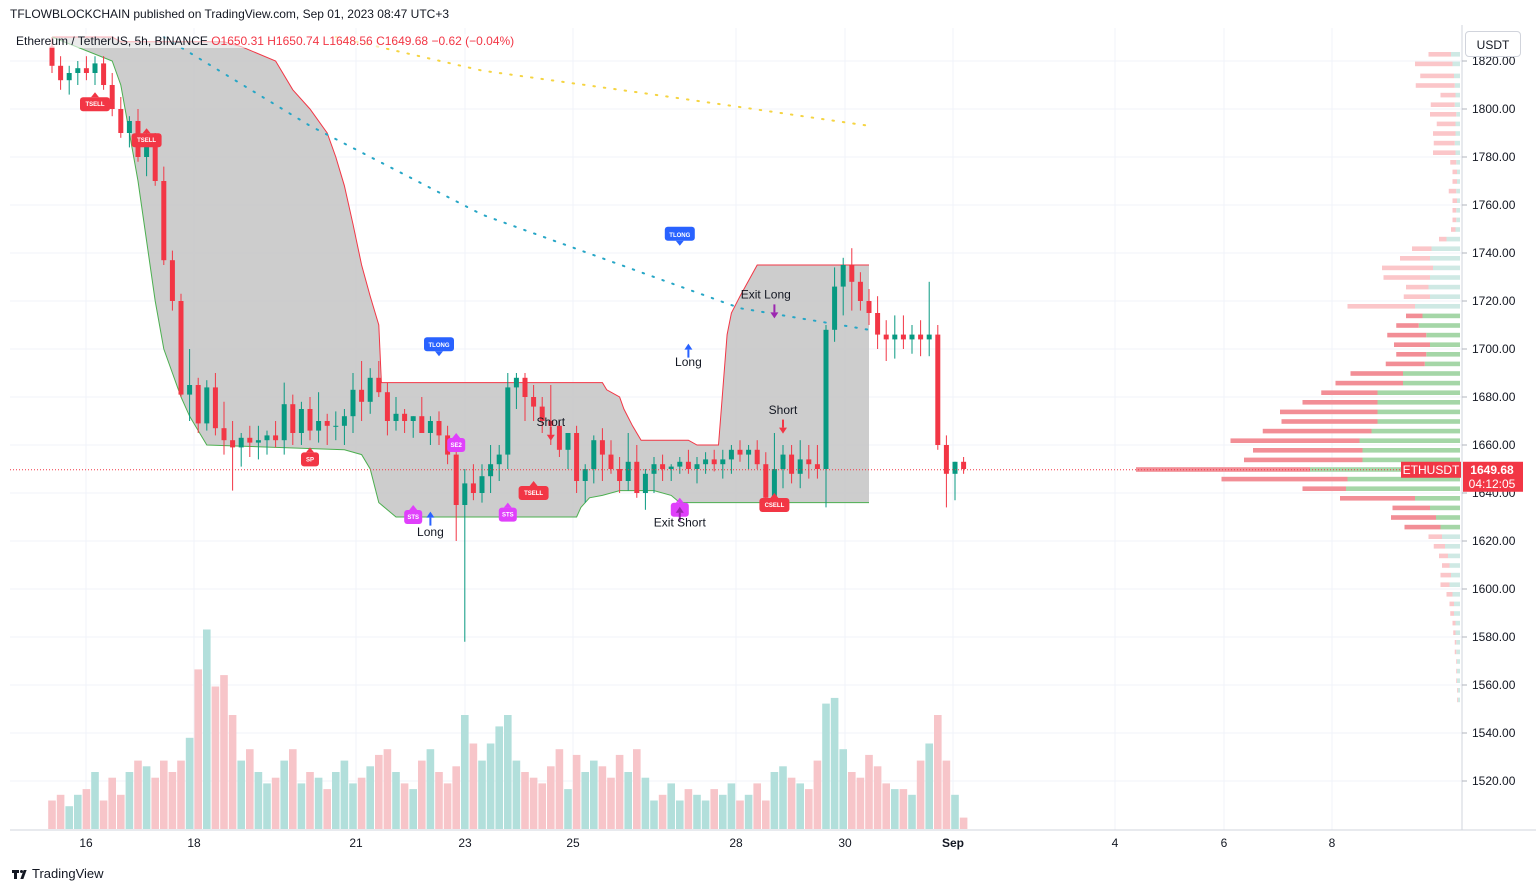 The width and height of the screenshot is (1536, 893). I want to click on time-tick-label: 23, so click(465, 843).